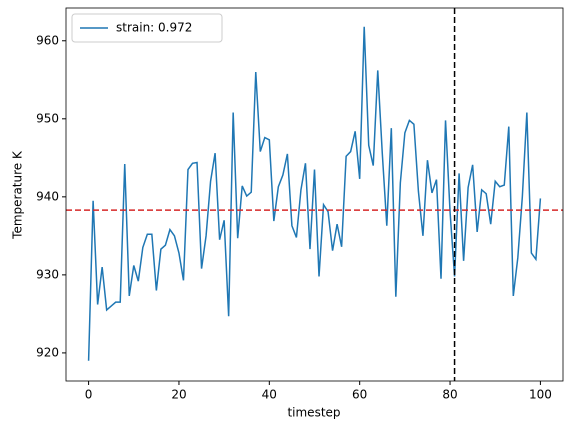  Describe the element at coordinates (47, 118) in the screenshot. I see `y-tick-label: 950` at that location.